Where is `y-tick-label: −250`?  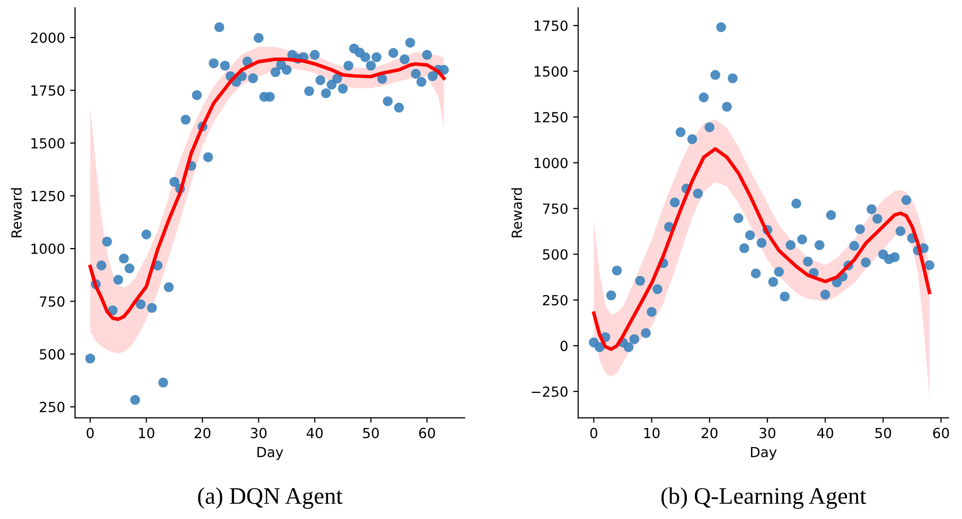 y-tick-label: −250 is located at coordinates (550, 391).